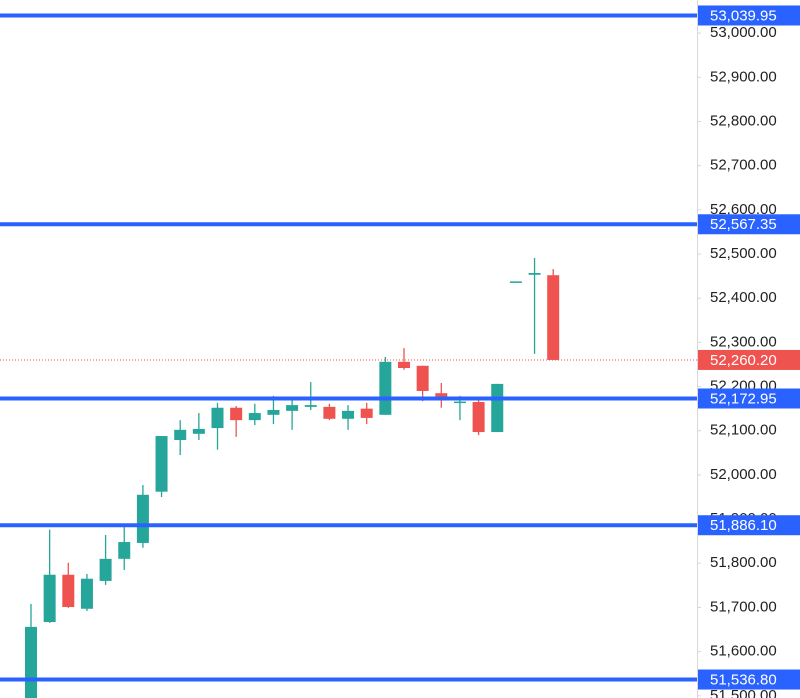 The height and width of the screenshot is (698, 800). I want to click on y-tick-label: 52,300.00, so click(743, 341).